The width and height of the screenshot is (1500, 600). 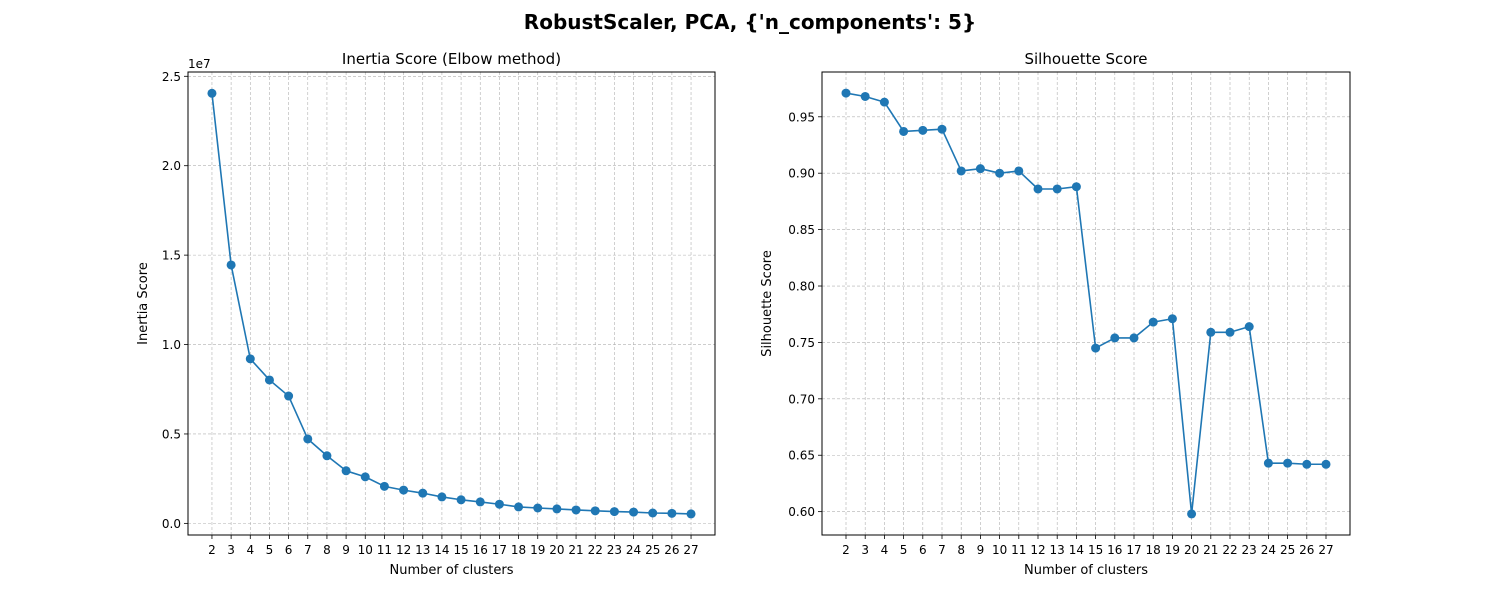 What do you see at coordinates (1172, 550) in the screenshot?
I see `silhouette-x-tick-label: 19` at bounding box center [1172, 550].